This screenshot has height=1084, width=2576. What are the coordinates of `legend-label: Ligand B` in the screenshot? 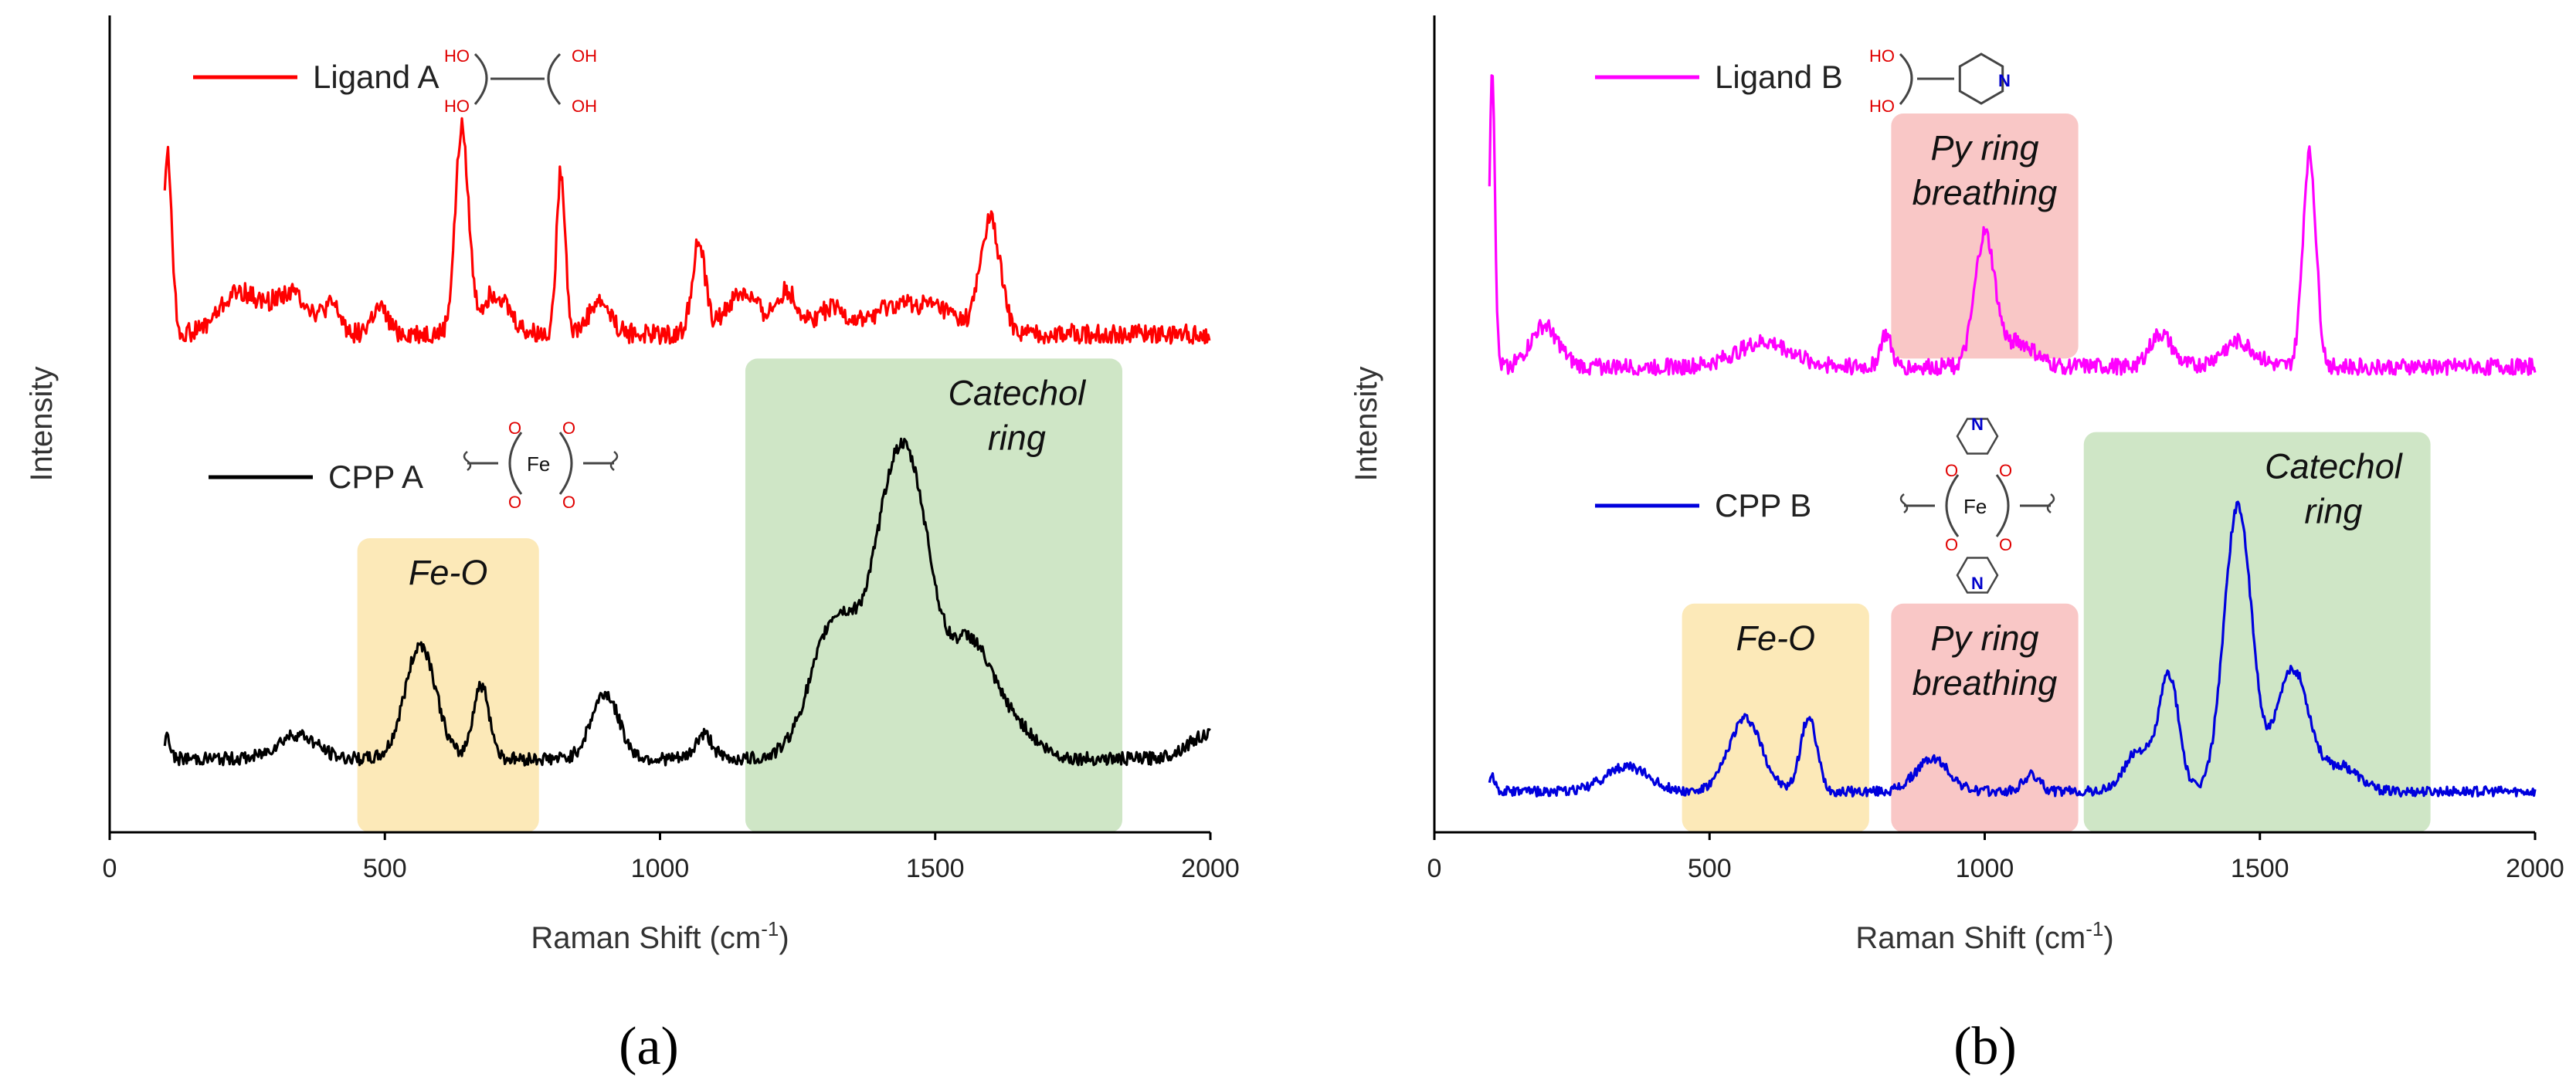 It's located at (1779, 77).